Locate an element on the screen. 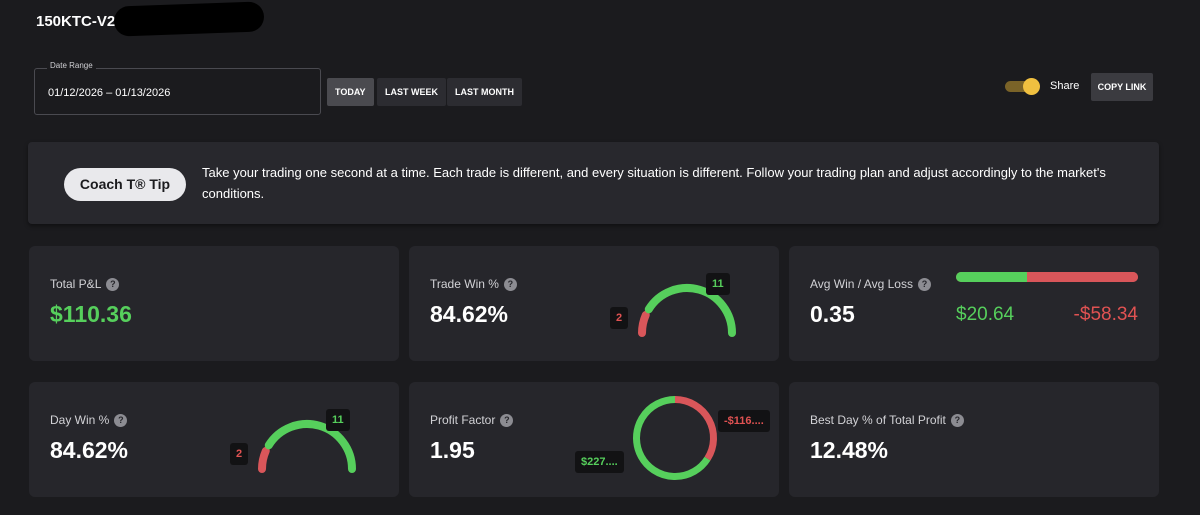 Image resolution: width=1200 pixels, height=515 pixels. trade-win-label: Trade Win %? is located at coordinates (473, 284).